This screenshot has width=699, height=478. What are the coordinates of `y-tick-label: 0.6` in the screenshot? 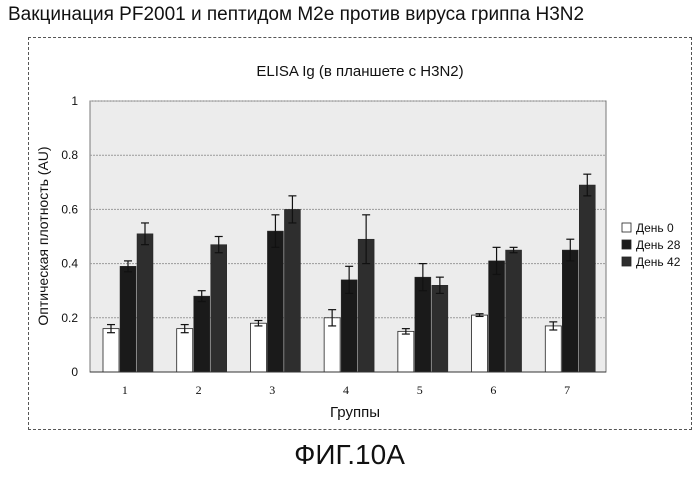 It's located at (69, 209).